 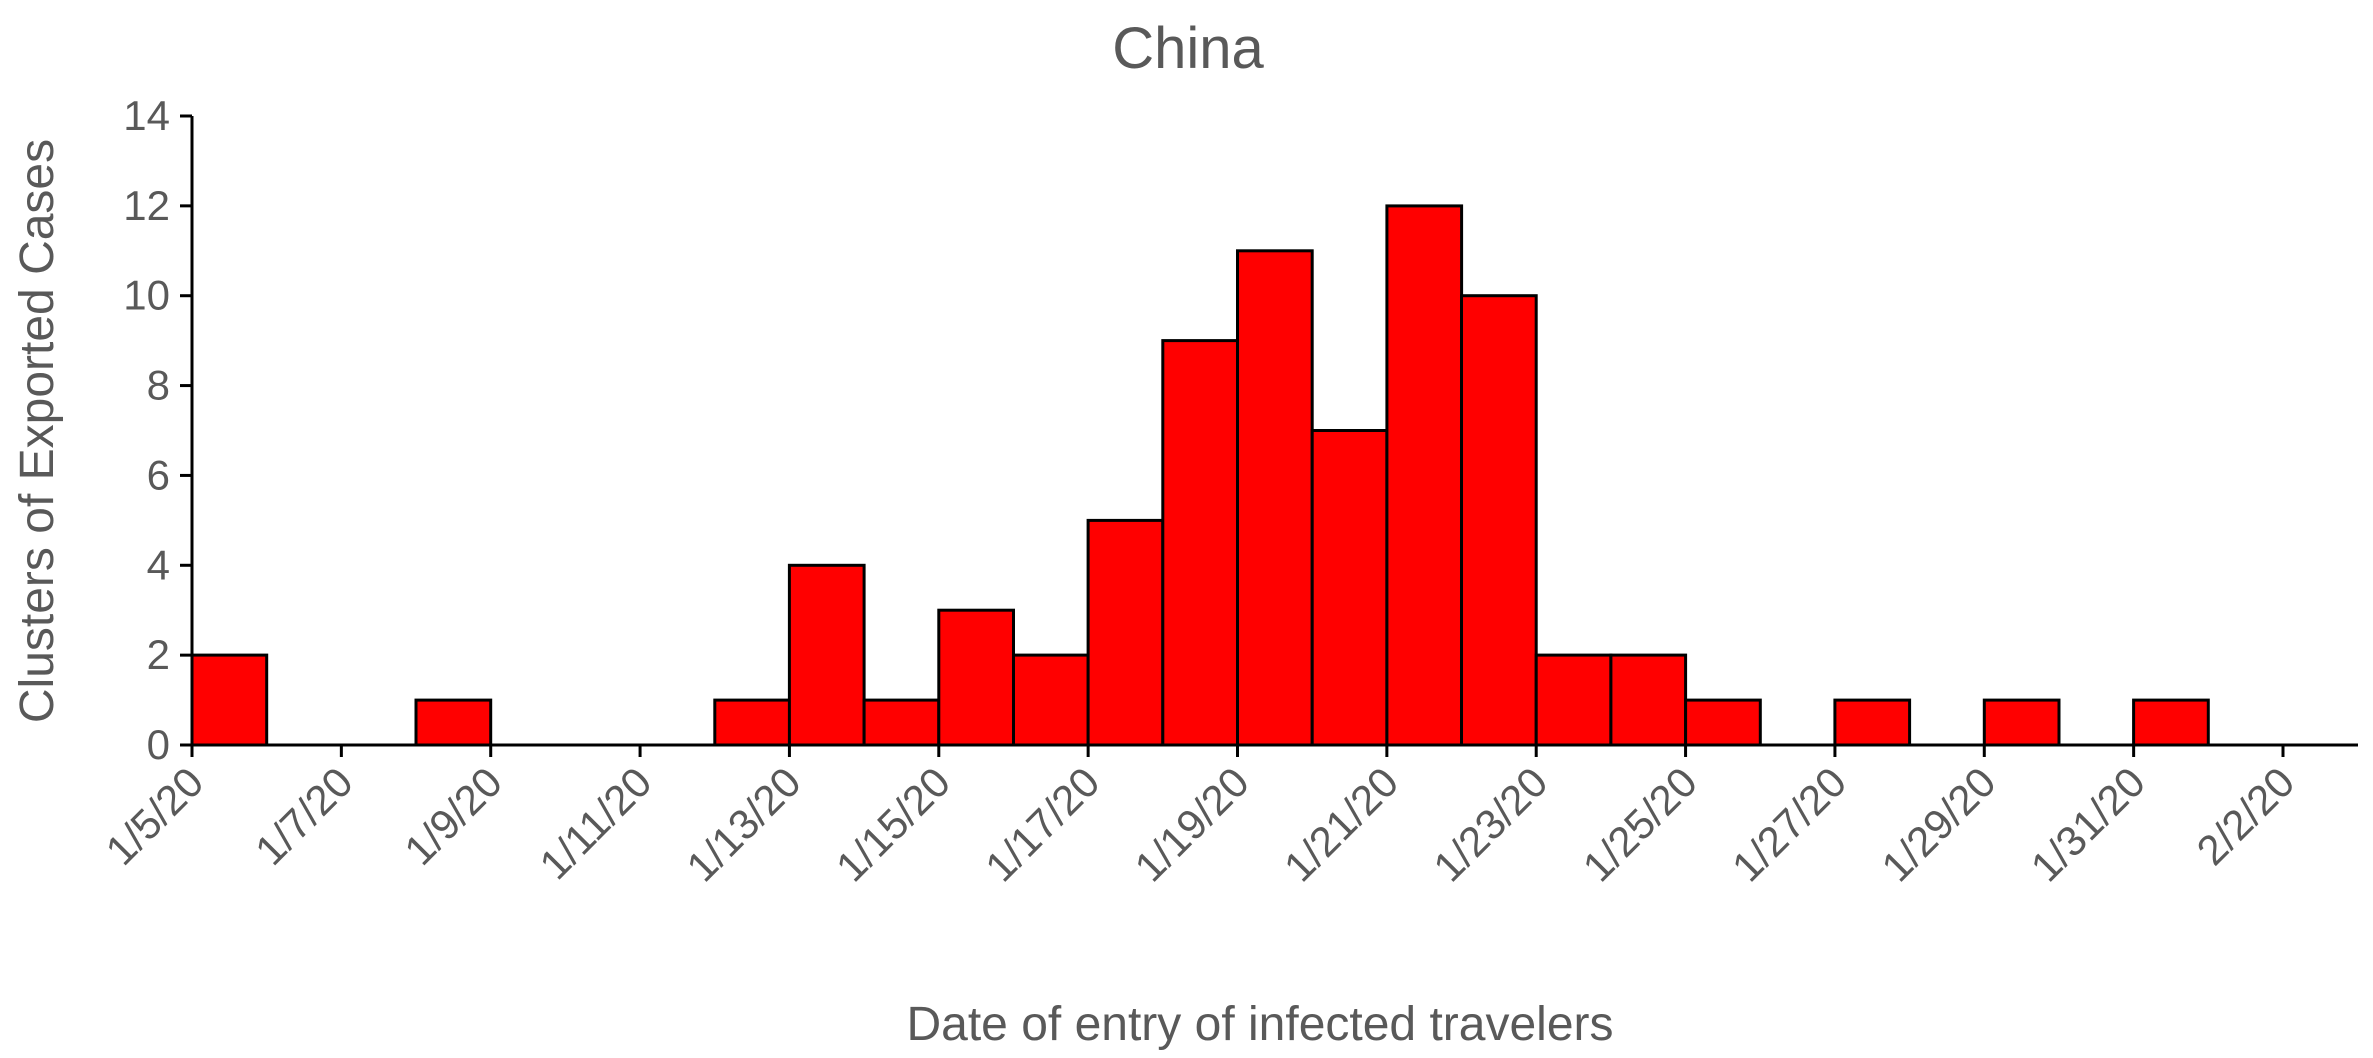 What do you see at coordinates (1640, 824) in the screenshot?
I see `x-tick-label-10: 1/25/20` at bounding box center [1640, 824].